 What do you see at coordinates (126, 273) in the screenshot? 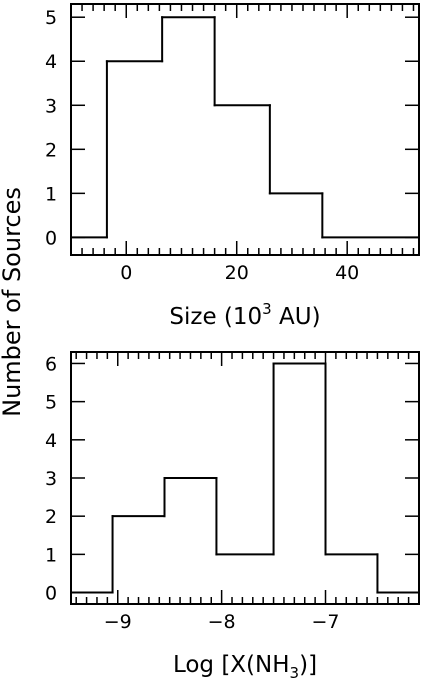
I see `x-tick-label: 0` at bounding box center [126, 273].